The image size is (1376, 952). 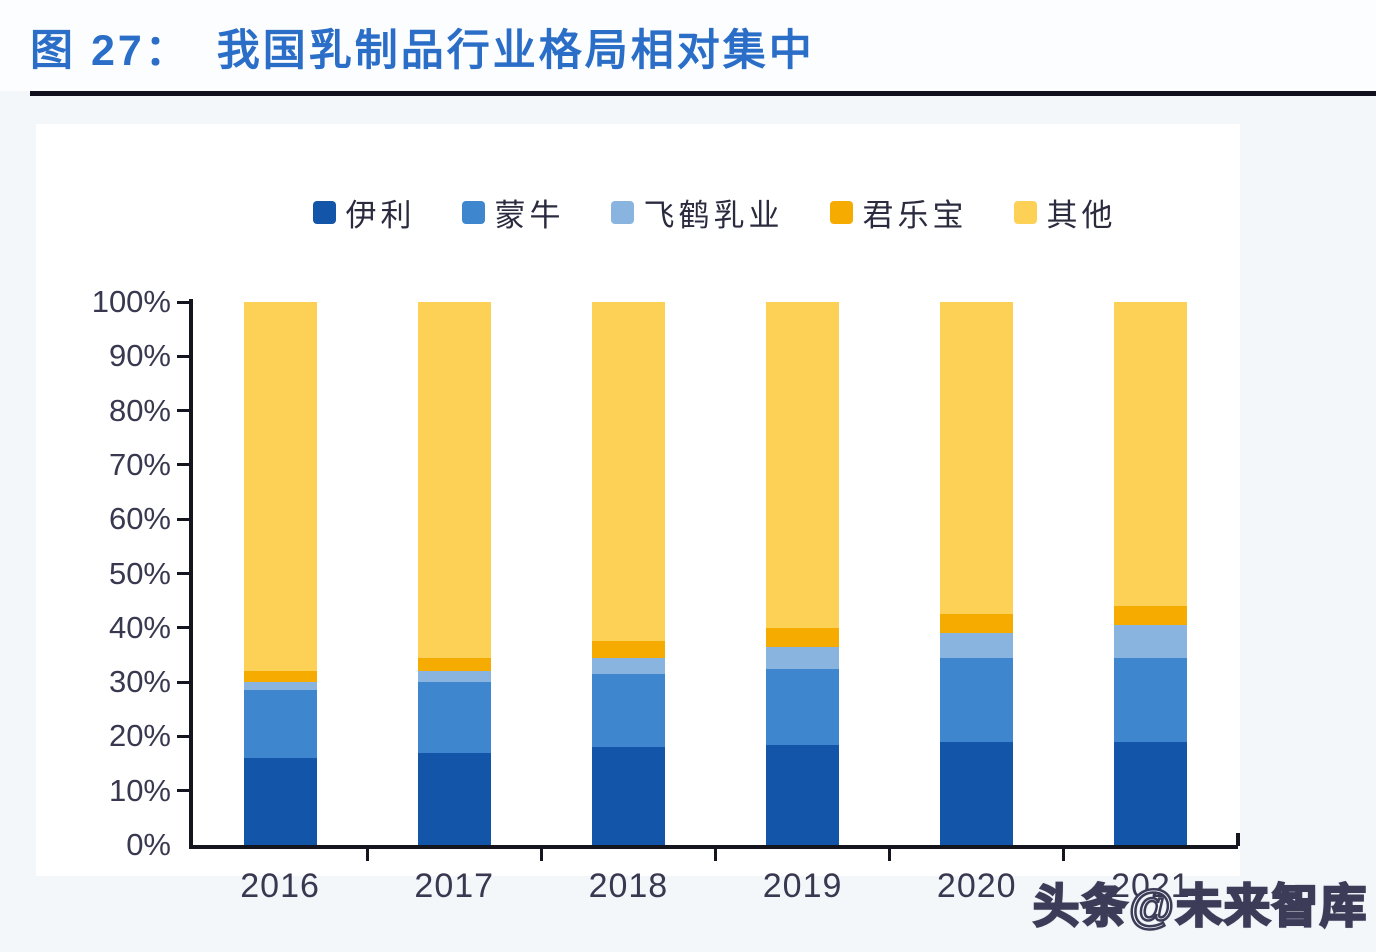 I want to click on watermark: 头条@未来智库, so click(x=1200, y=906).